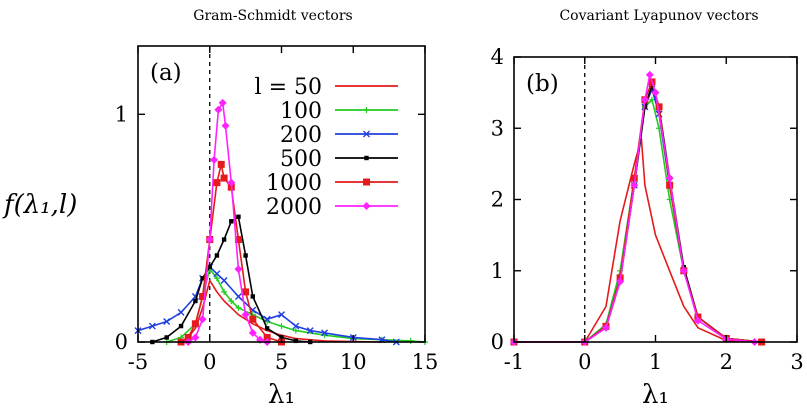 This screenshot has width=807, height=414. Describe the element at coordinates (272, 16) in the screenshot. I see `chart-title: Gram-Schmidt vectors` at that location.